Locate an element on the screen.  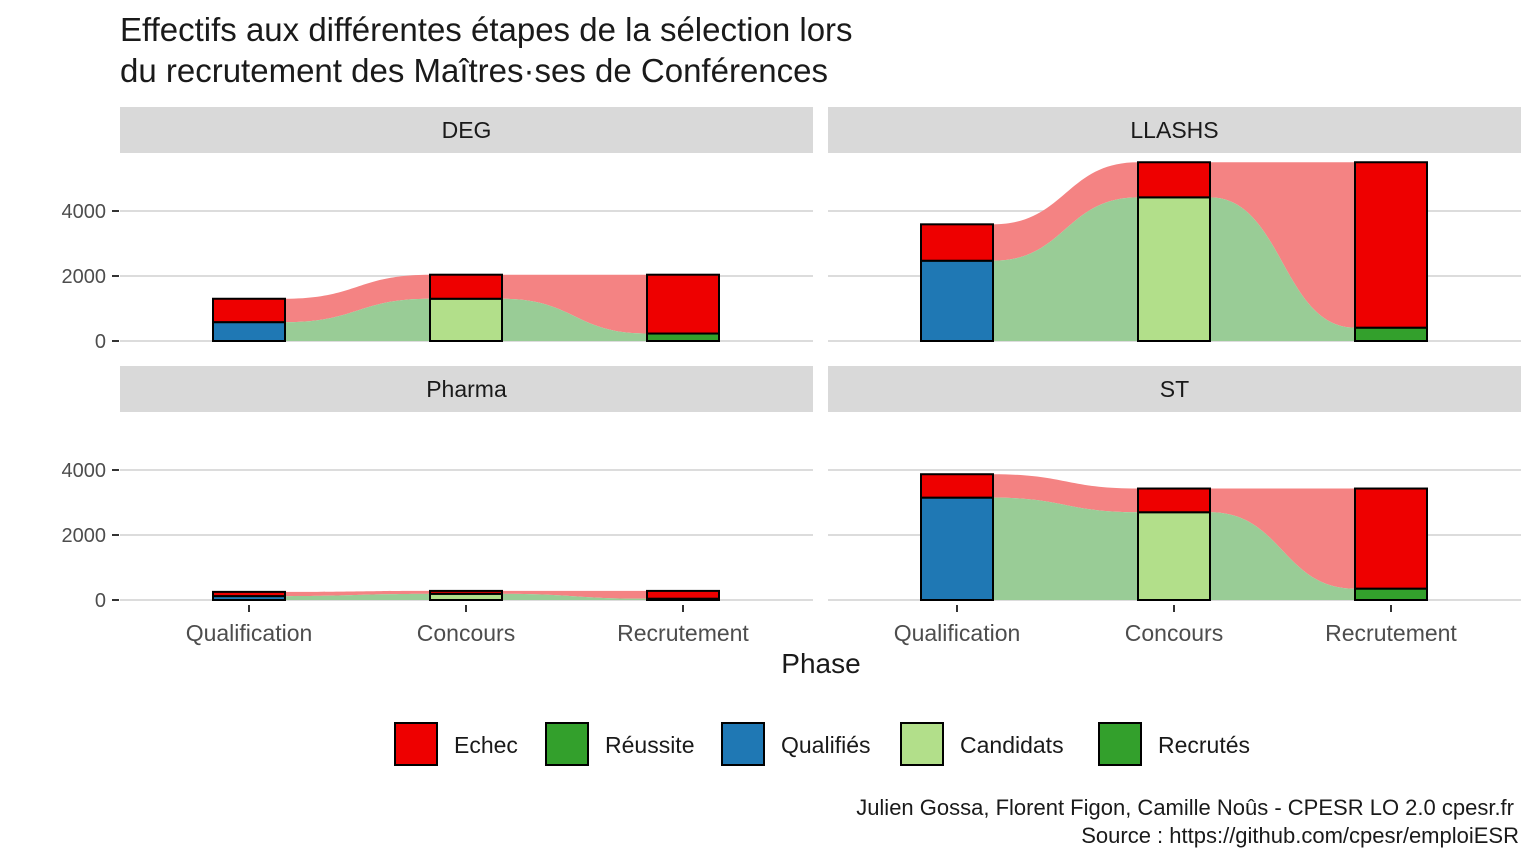
bar-st-concours-echec is located at coordinates (1174, 500).